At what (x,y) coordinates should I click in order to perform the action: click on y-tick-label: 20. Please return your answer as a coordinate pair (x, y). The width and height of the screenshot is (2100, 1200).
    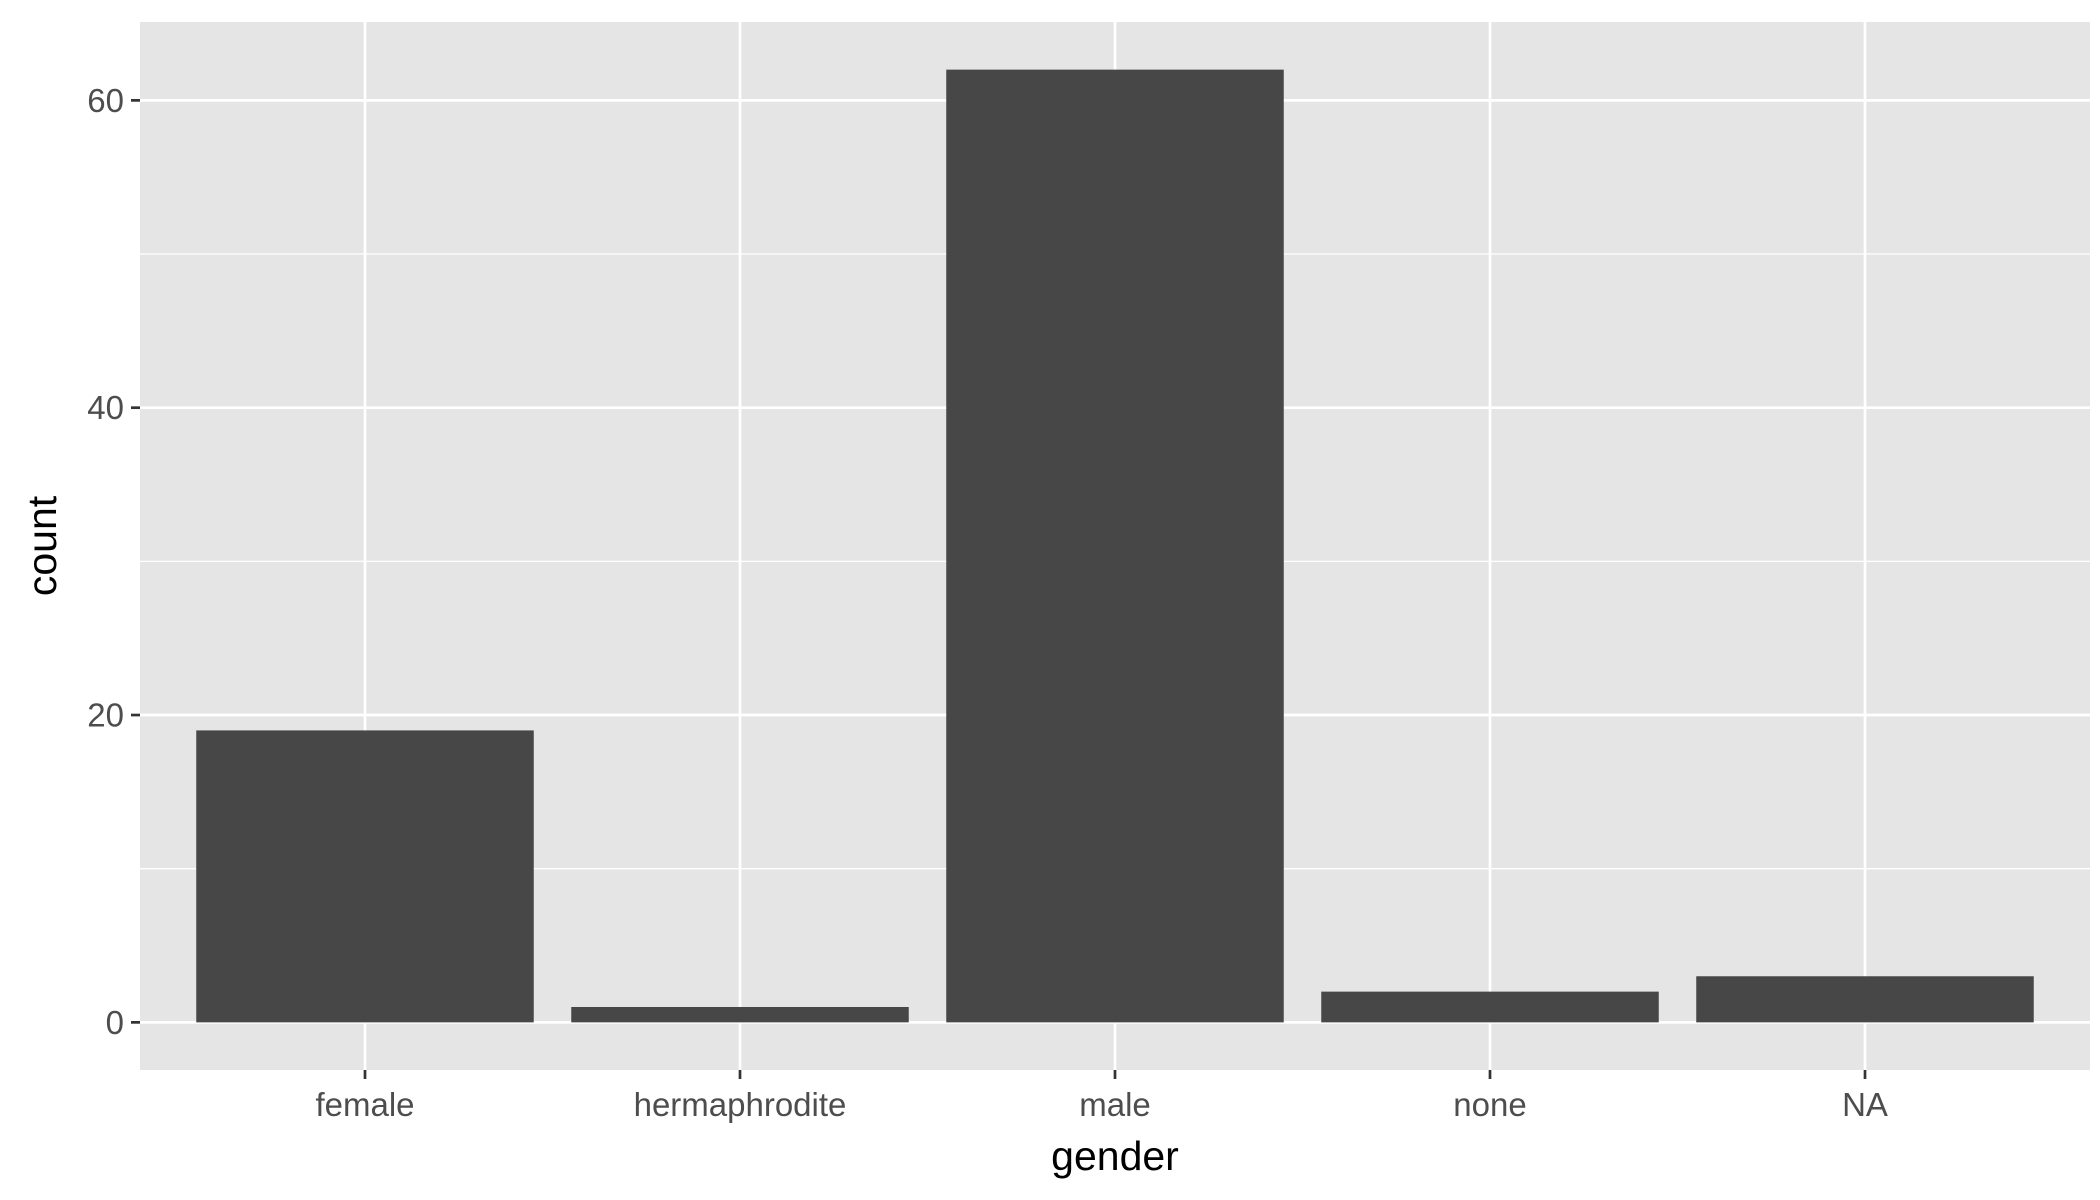
    Looking at the image, I should click on (105, 715).